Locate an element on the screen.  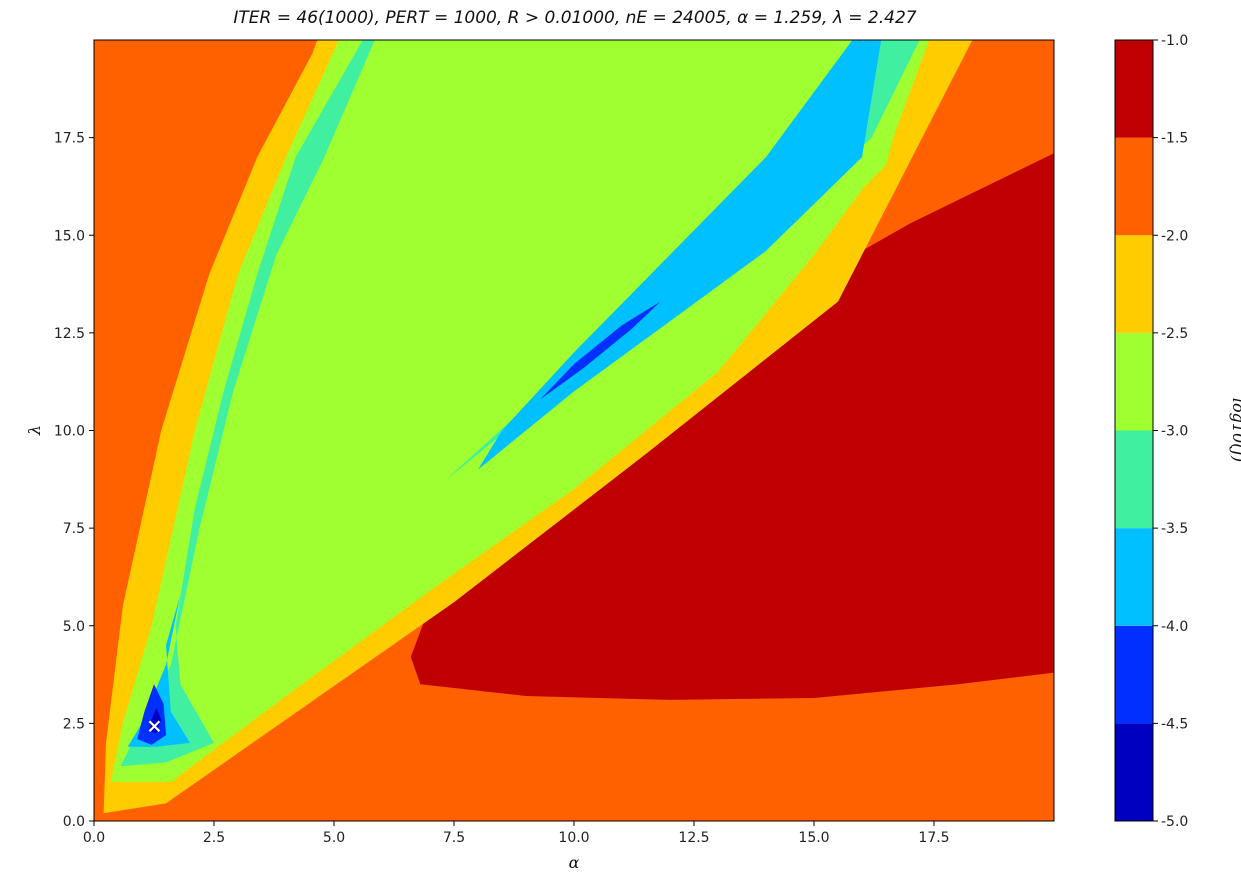
y-tick-label: 5.0 is located at coordinates (74, 627).